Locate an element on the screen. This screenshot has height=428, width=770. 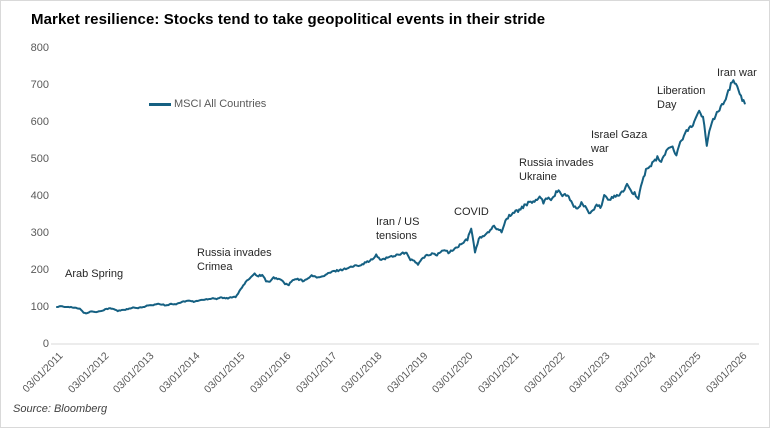
event-annotation: Liberation Day is located at coordinates (681, 98).